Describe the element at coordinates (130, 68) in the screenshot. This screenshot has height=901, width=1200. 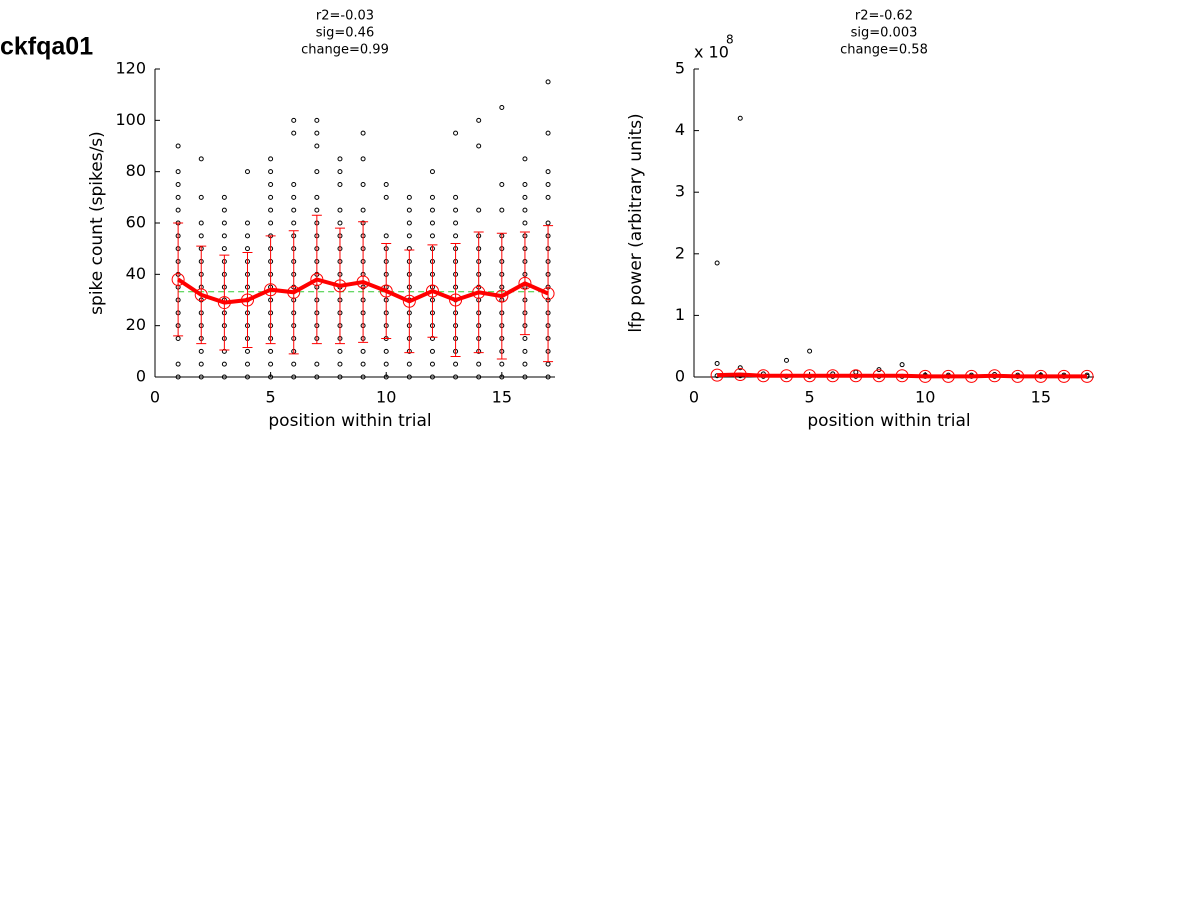
I see `y-tick-label: 120` at that location.